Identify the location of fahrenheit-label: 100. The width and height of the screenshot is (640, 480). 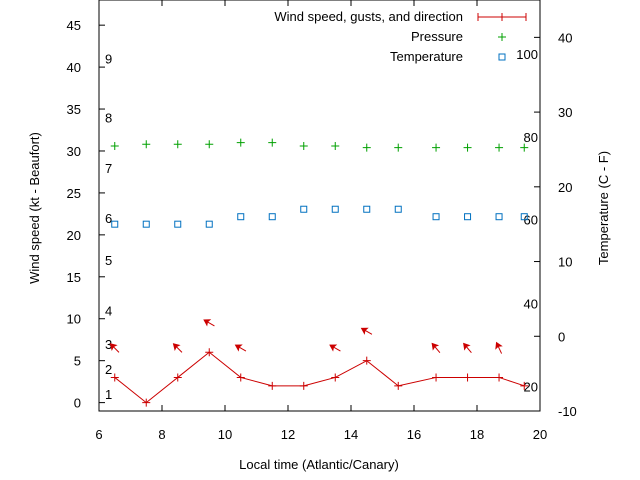
(527, 54).